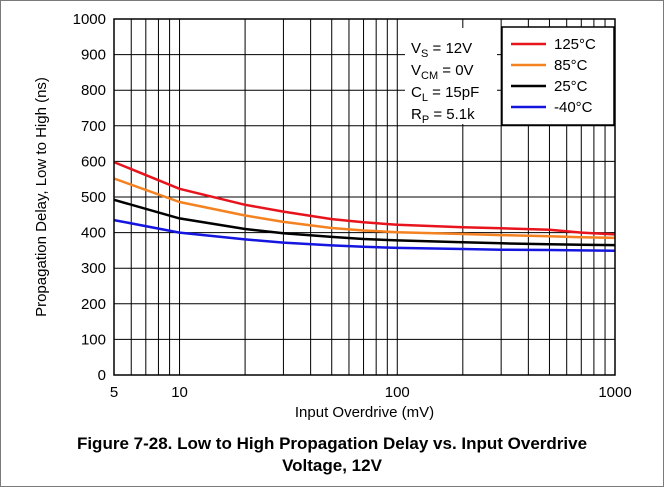 This screenshot has height=487, width=664. I want to click on legend: 125°C 85°C 25°C -40°C, so click(558, 76).